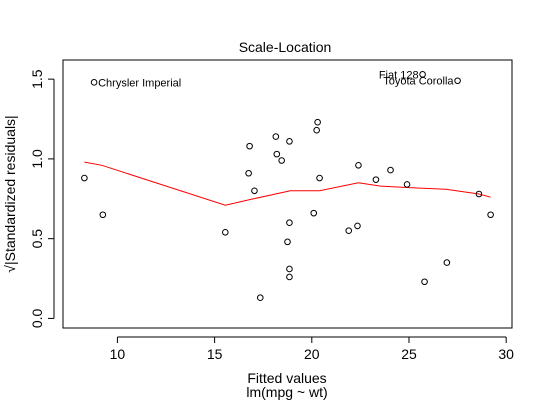 The height and width of the screenshot is (400, 540). What do you see at coordinates (286, 378) in the screenshot?
I see `x-axis-label: Fitted values` at bounding box center [286, 378].